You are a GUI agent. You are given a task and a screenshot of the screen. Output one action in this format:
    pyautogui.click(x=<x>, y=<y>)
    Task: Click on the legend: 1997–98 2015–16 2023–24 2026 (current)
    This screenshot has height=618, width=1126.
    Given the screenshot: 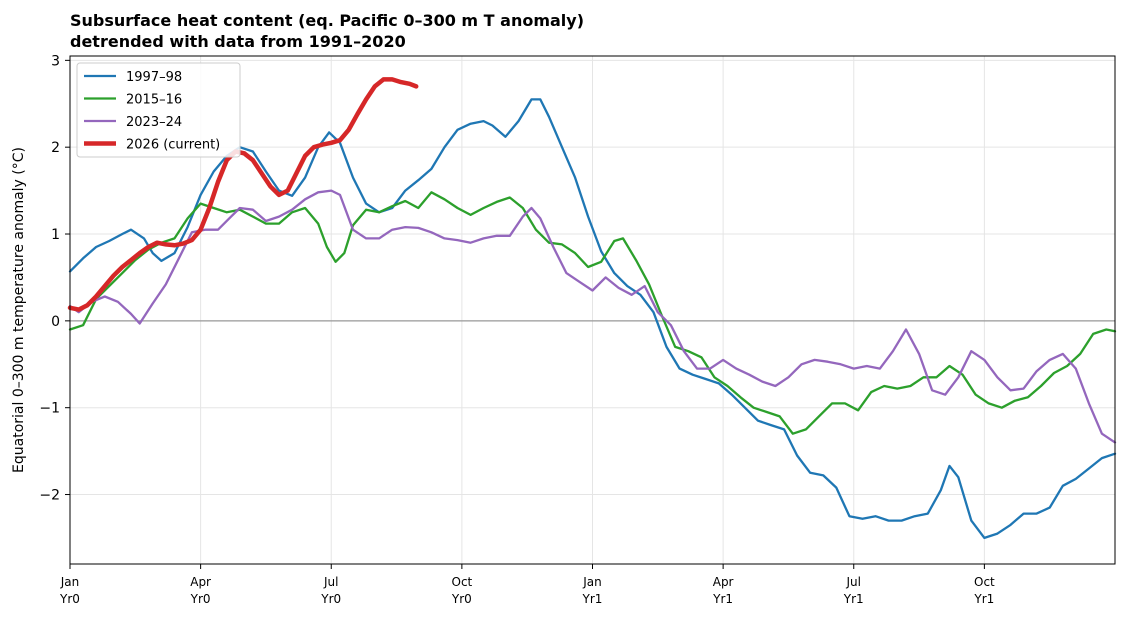 What is the action you would take?
    pyautogui.click(x=158, y=110)
    